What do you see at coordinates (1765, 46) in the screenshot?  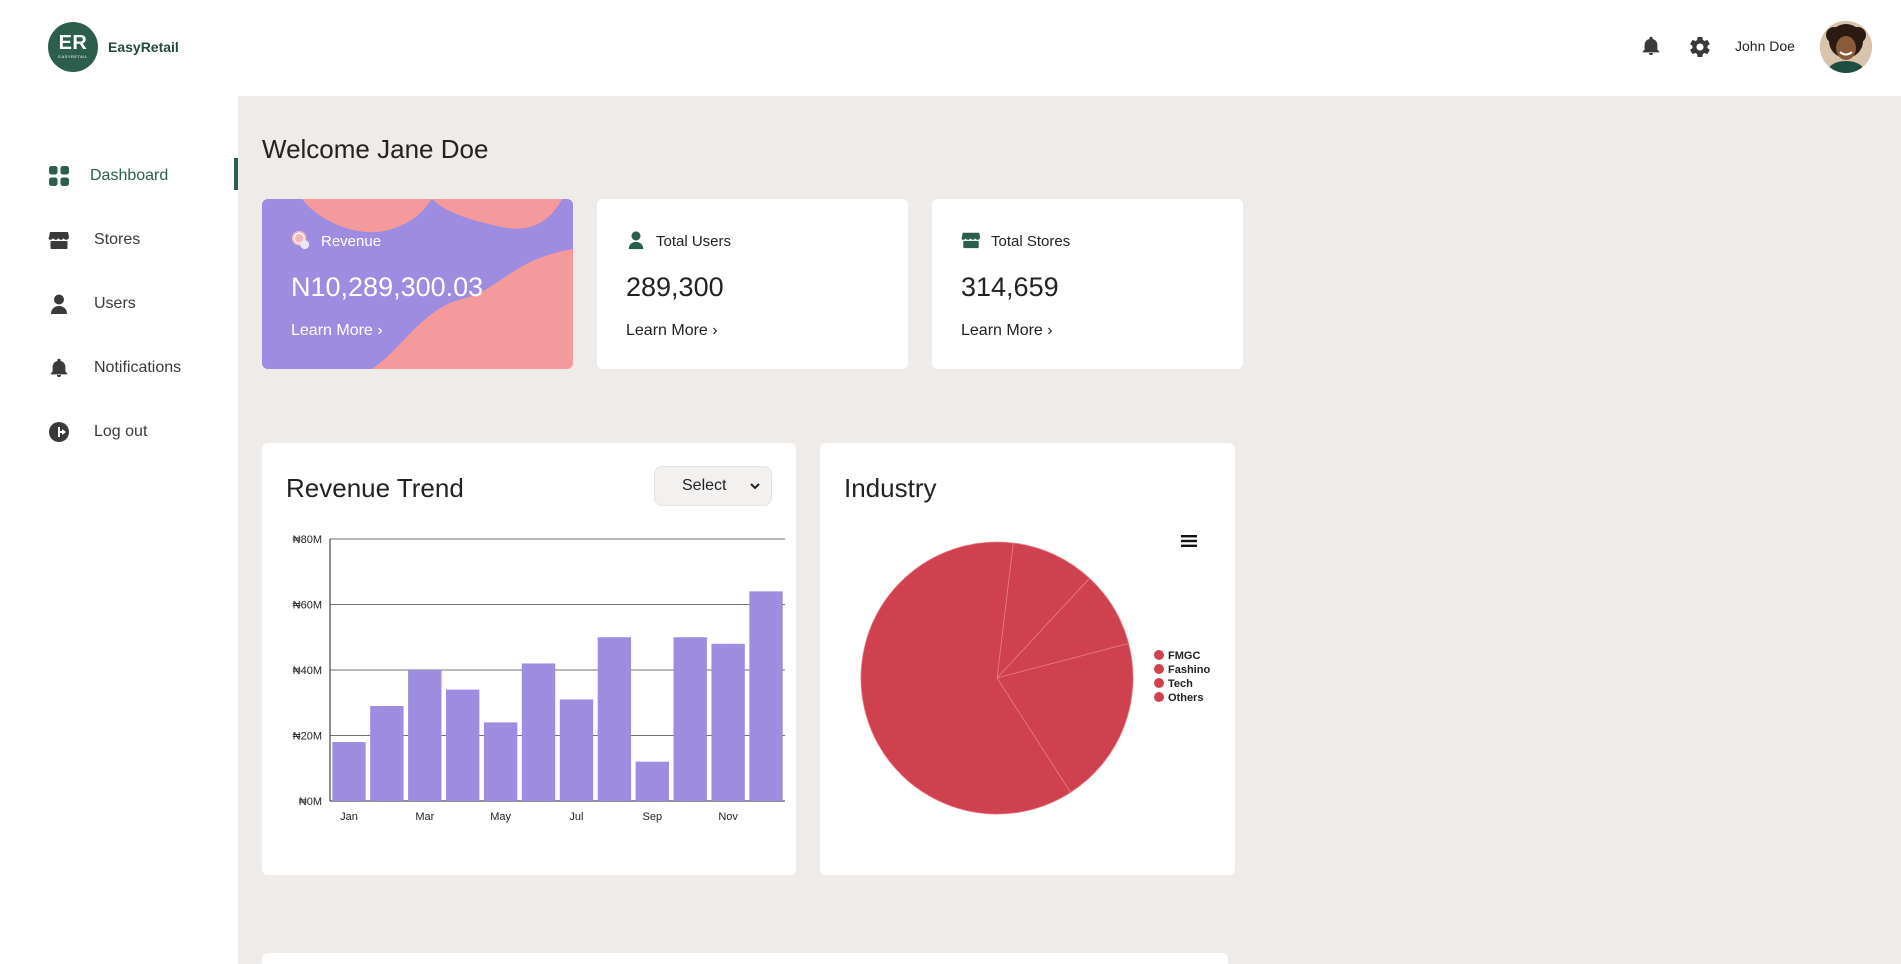 I see `user-name: John Doe` at bounding box center [1765, 46].